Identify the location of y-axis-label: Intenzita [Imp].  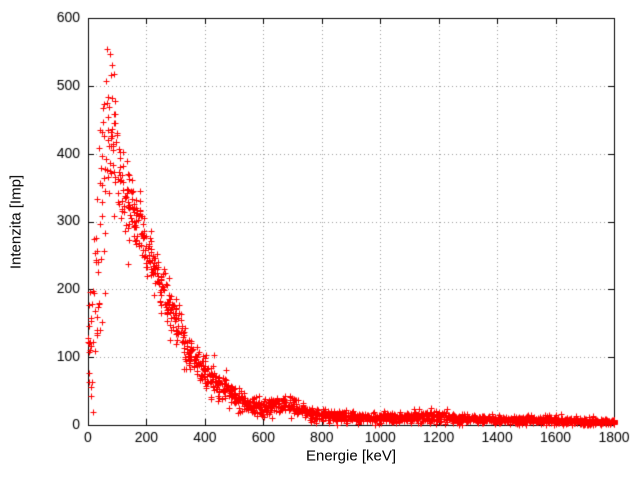
(16, 222).